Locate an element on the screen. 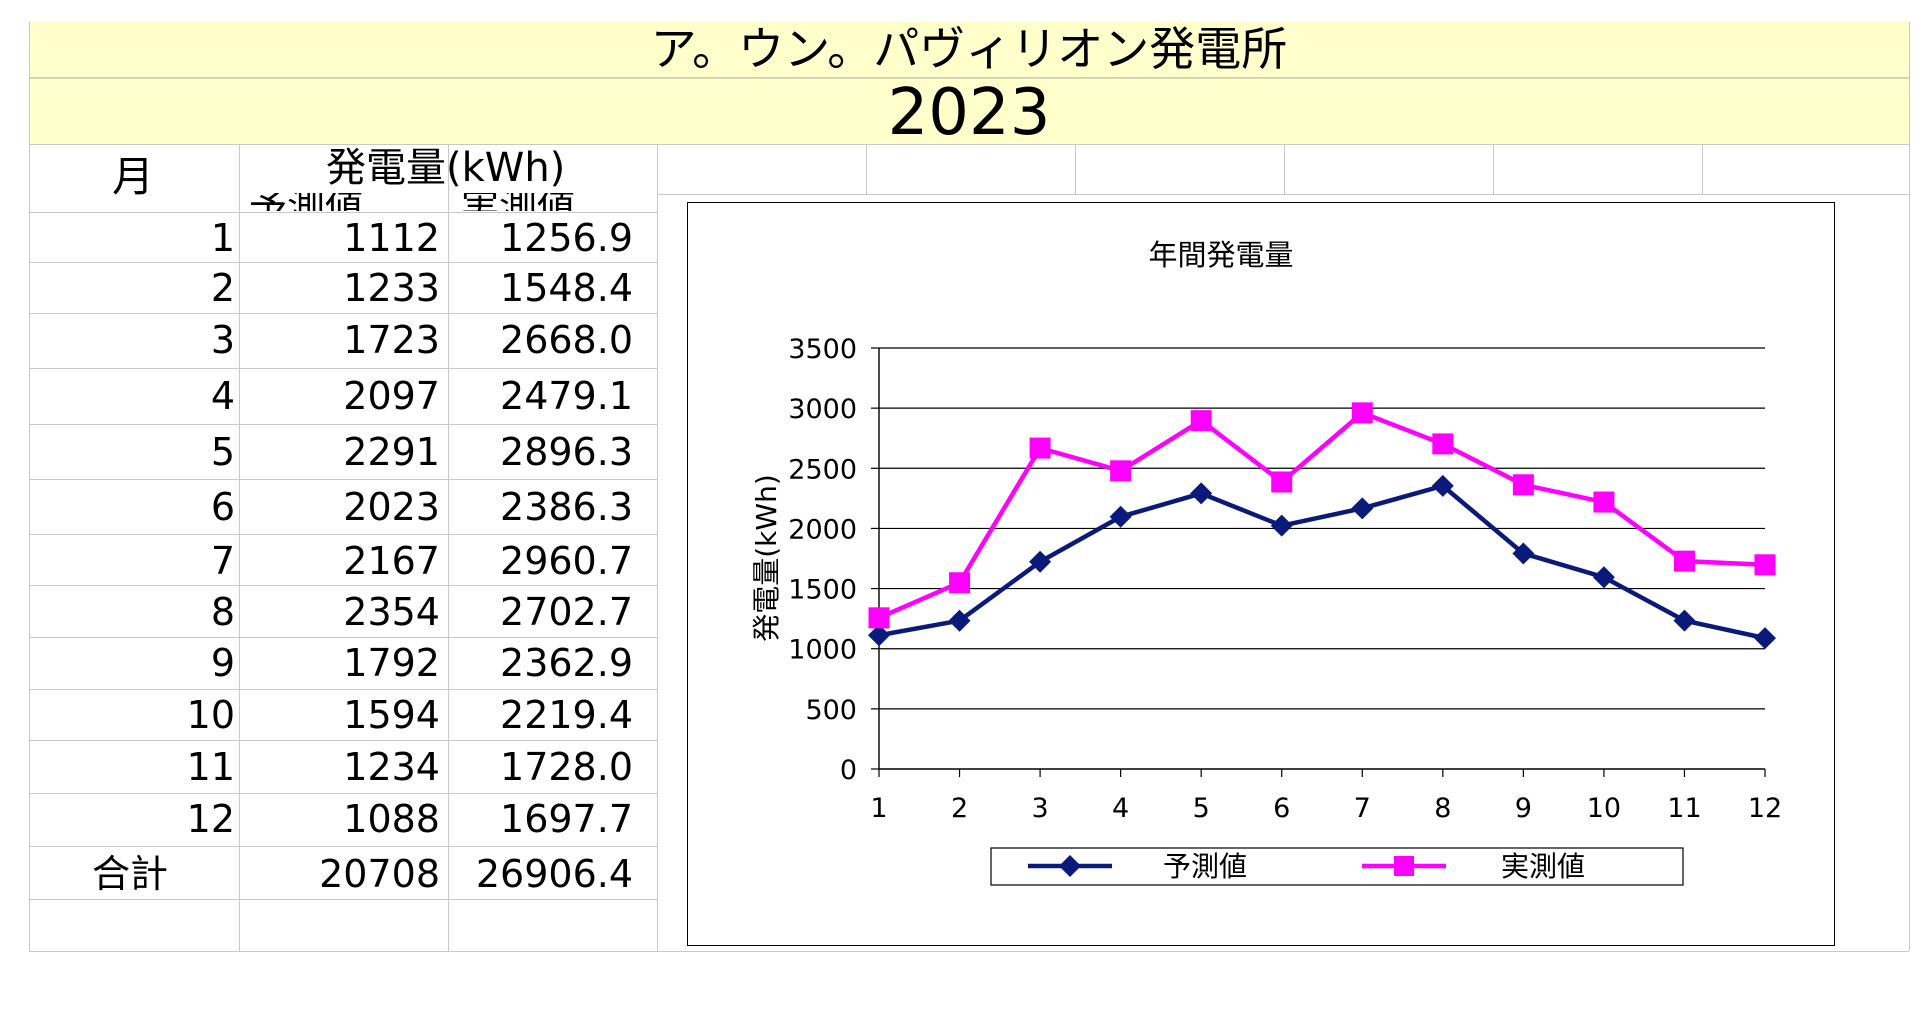 This screenshot has width=1932, height=1025. table-row-actual: 2960.7 is located at coordinates (566, 561).